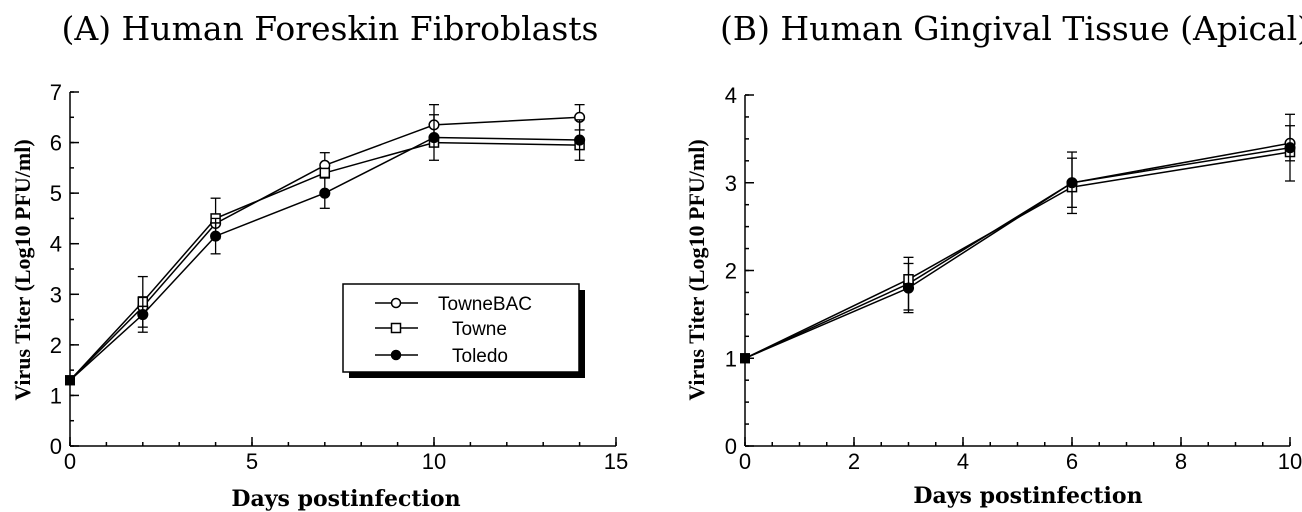 The image size is (1302, 512). What do you see at coordinates (56, 143) in the screenshot?
I see `y-tick-label: 6` at bounding box center [56, 143].